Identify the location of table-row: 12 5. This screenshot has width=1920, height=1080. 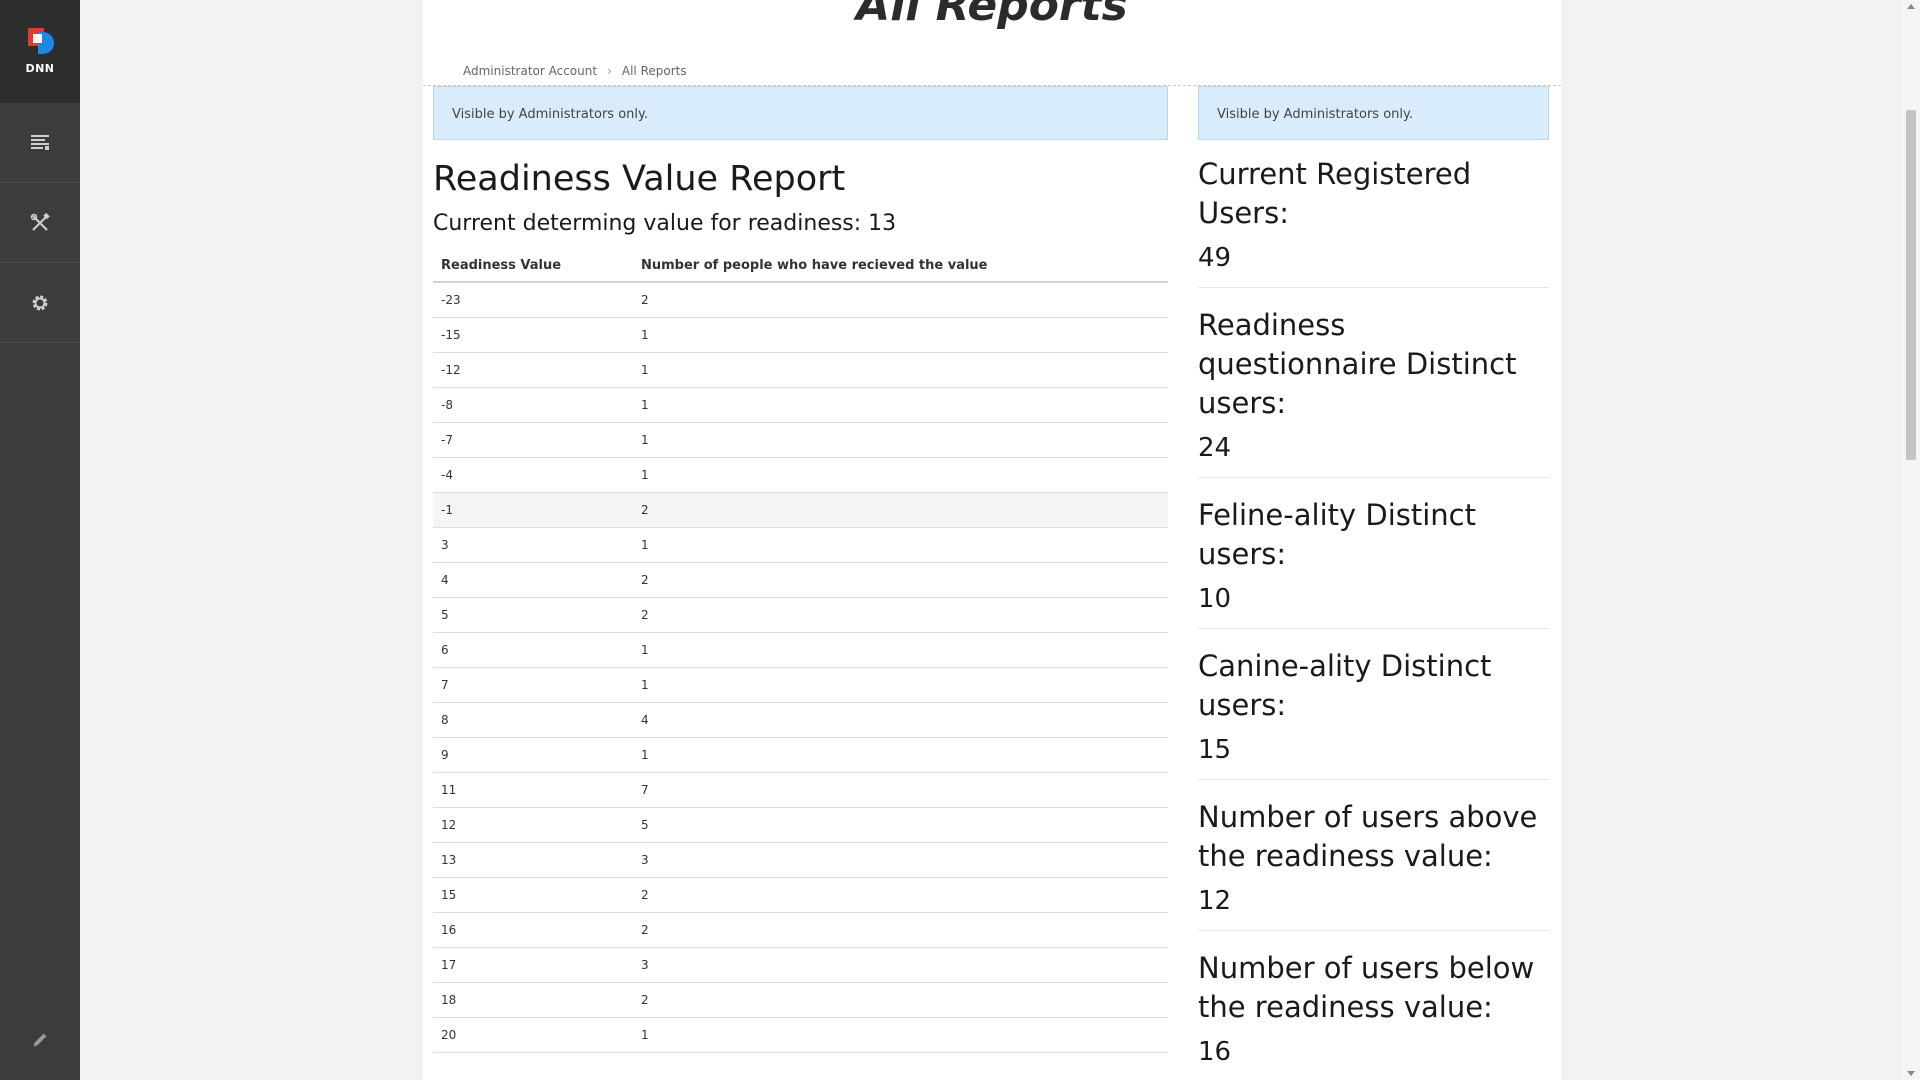
(800, 825).